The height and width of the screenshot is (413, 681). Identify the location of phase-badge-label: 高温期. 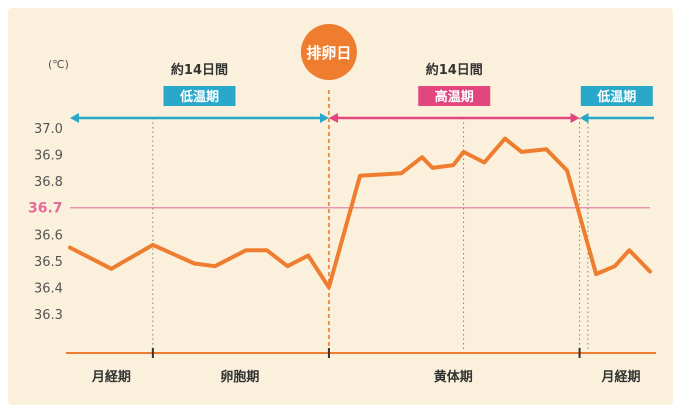
(454, 97).